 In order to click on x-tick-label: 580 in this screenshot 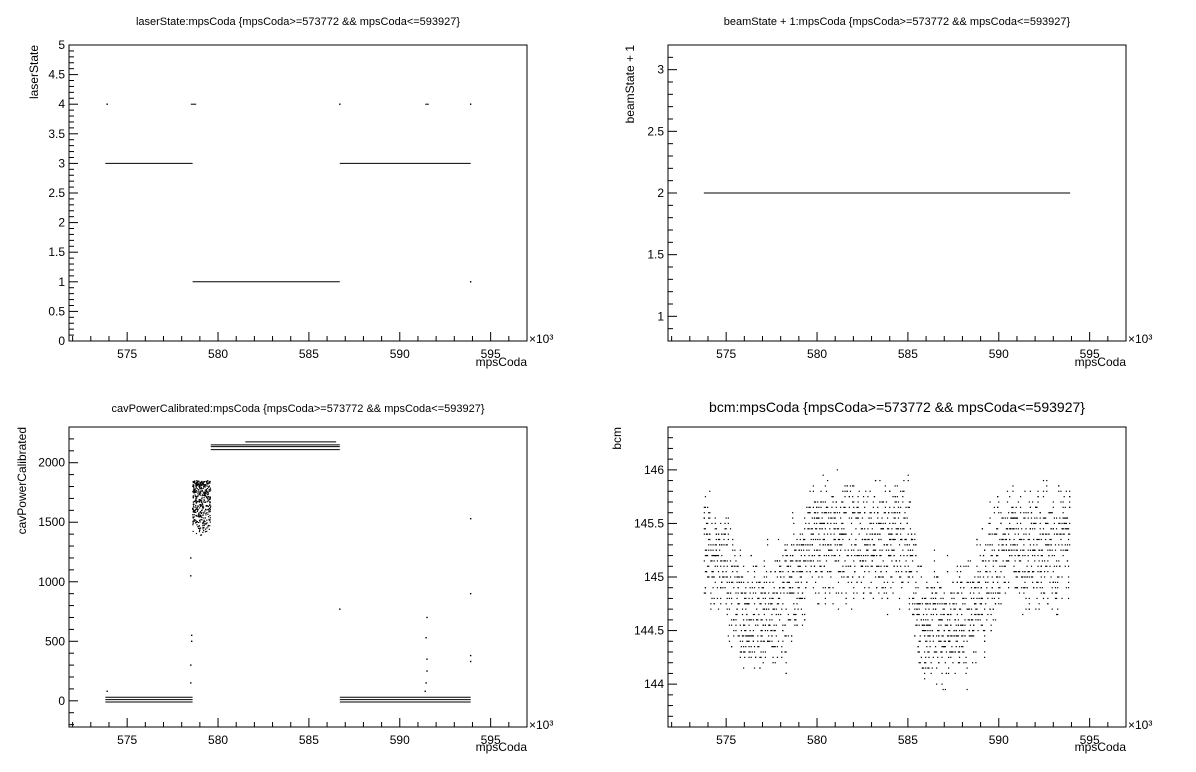, I will do `click(218, 740)`.